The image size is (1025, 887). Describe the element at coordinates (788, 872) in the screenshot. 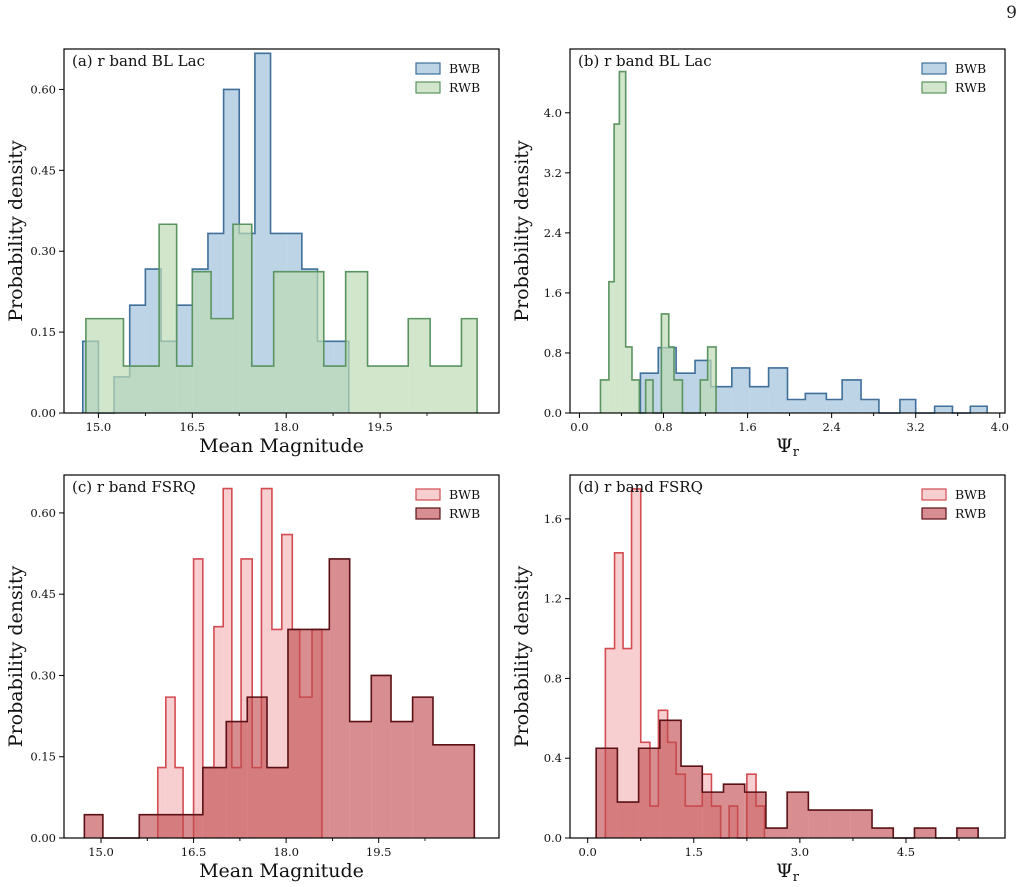

I see `x-axis-label: Ψr` at that location.